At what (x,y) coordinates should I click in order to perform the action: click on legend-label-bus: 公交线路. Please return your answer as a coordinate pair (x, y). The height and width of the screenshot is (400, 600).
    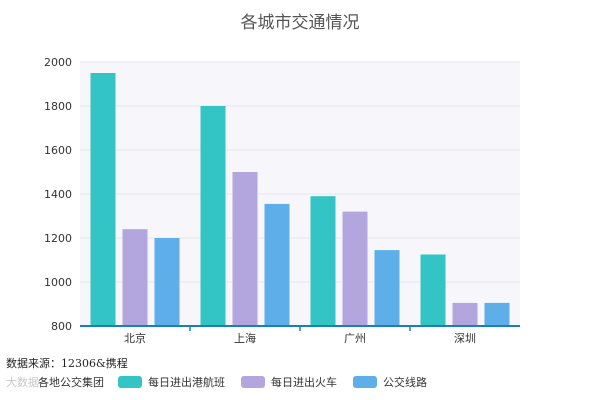
    Looking at the image, I should click on (405, 382).